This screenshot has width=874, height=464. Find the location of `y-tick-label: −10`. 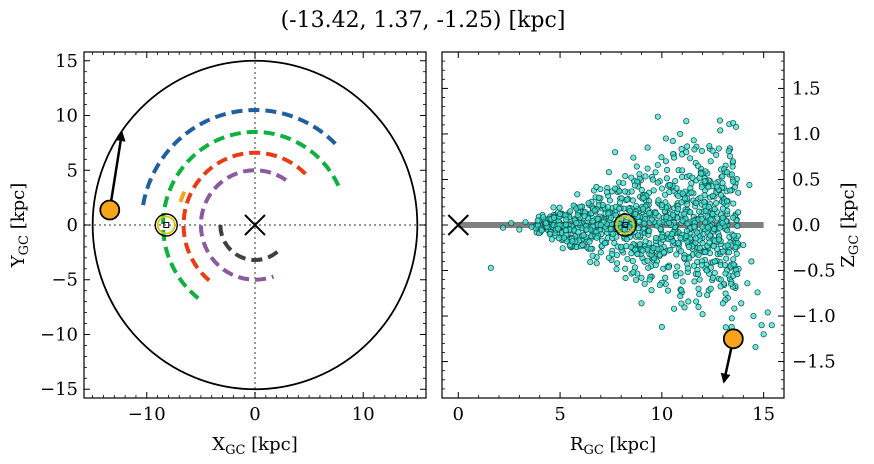

y-tick-label: −10 is located at coordinates (59, 334).